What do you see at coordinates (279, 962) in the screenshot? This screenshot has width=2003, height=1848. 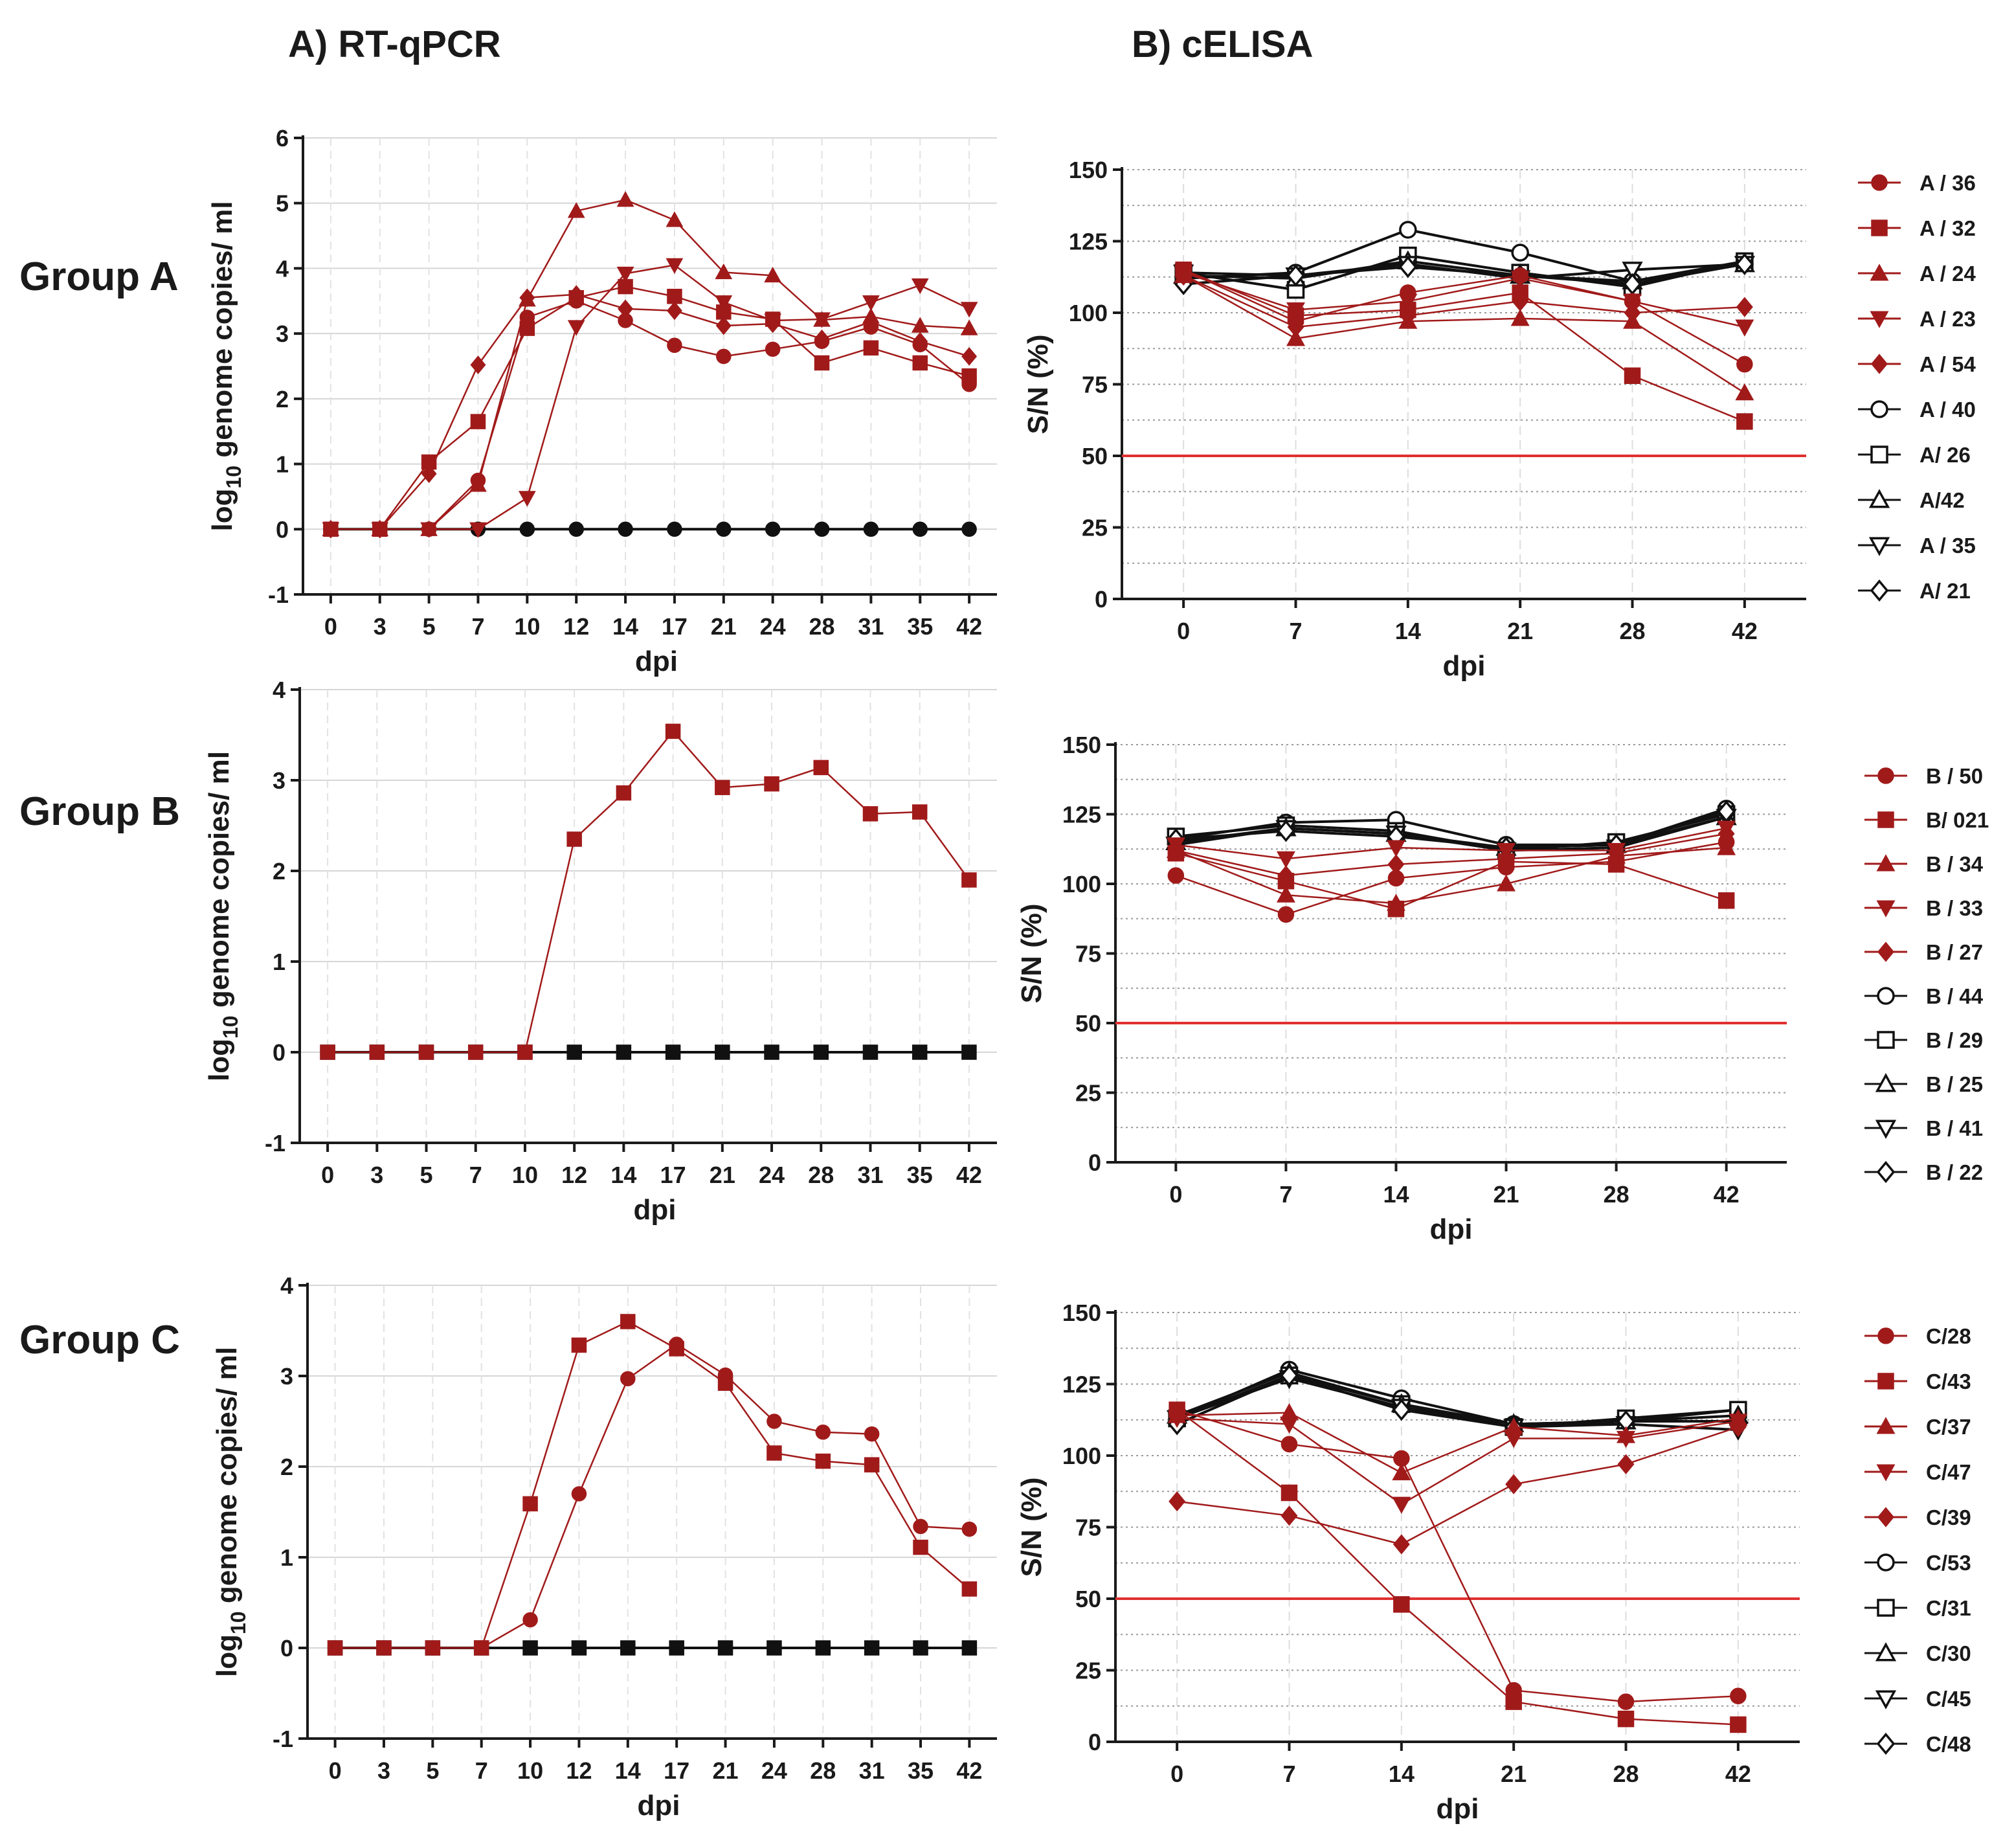 I see `y-tick-label: 1` at bounding box center [279, 962].